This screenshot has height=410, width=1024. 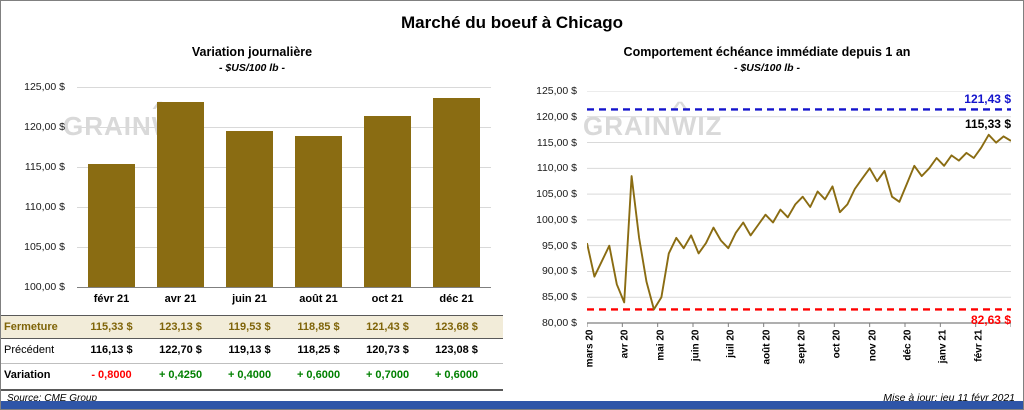 I want to click on row-label: Variation, so click(x=27, y=375).